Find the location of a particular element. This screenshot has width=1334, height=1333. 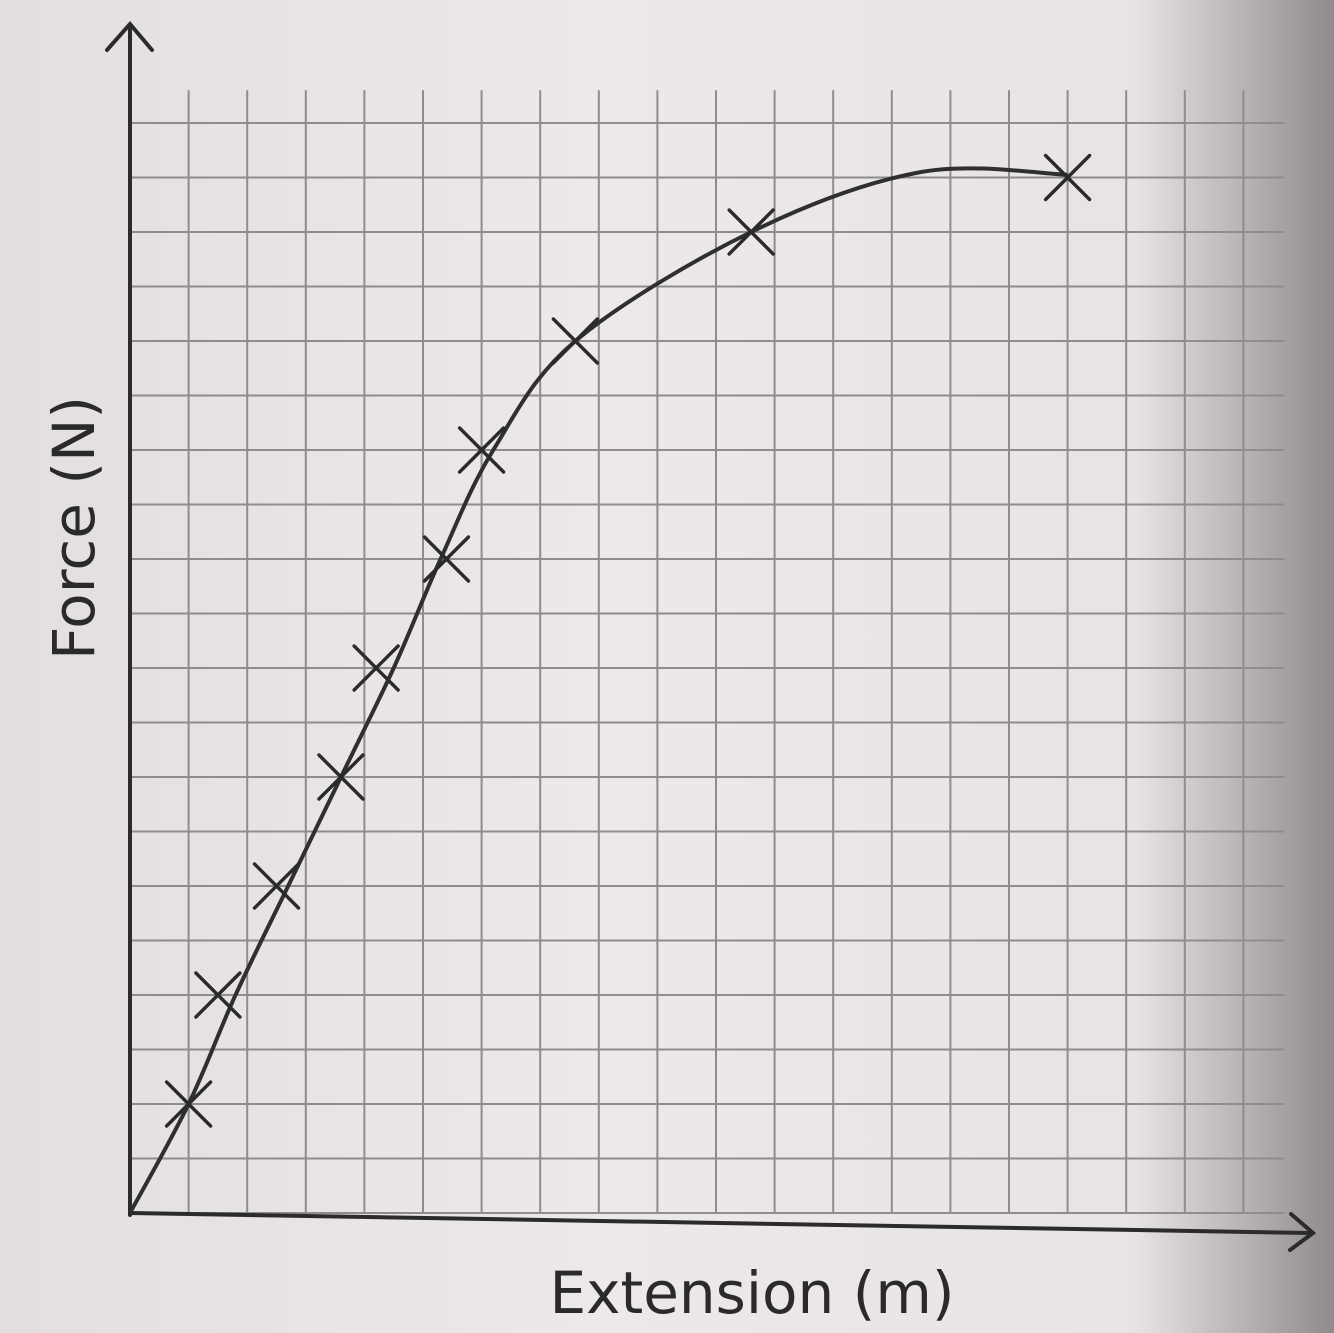

x-axis is located at coordinates (720, 1223).